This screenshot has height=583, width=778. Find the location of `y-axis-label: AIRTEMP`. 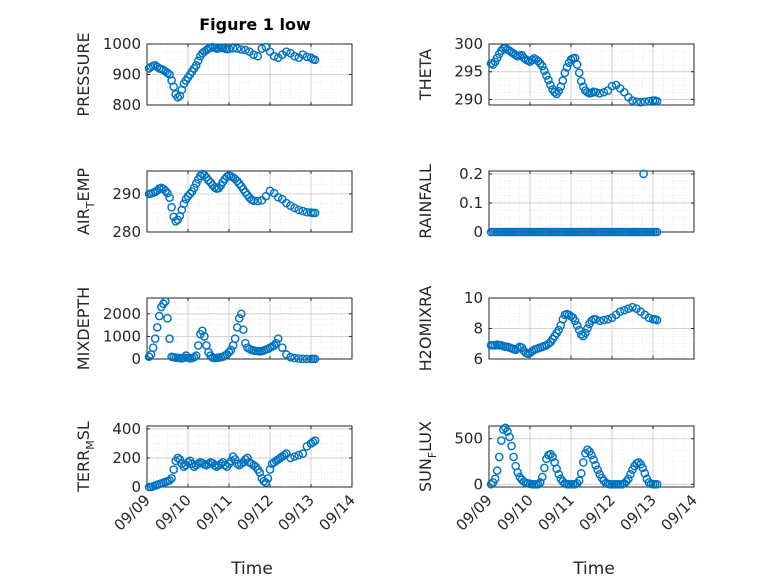

y-axis-label: AIRTEMP is located at coordinates (85, 201).